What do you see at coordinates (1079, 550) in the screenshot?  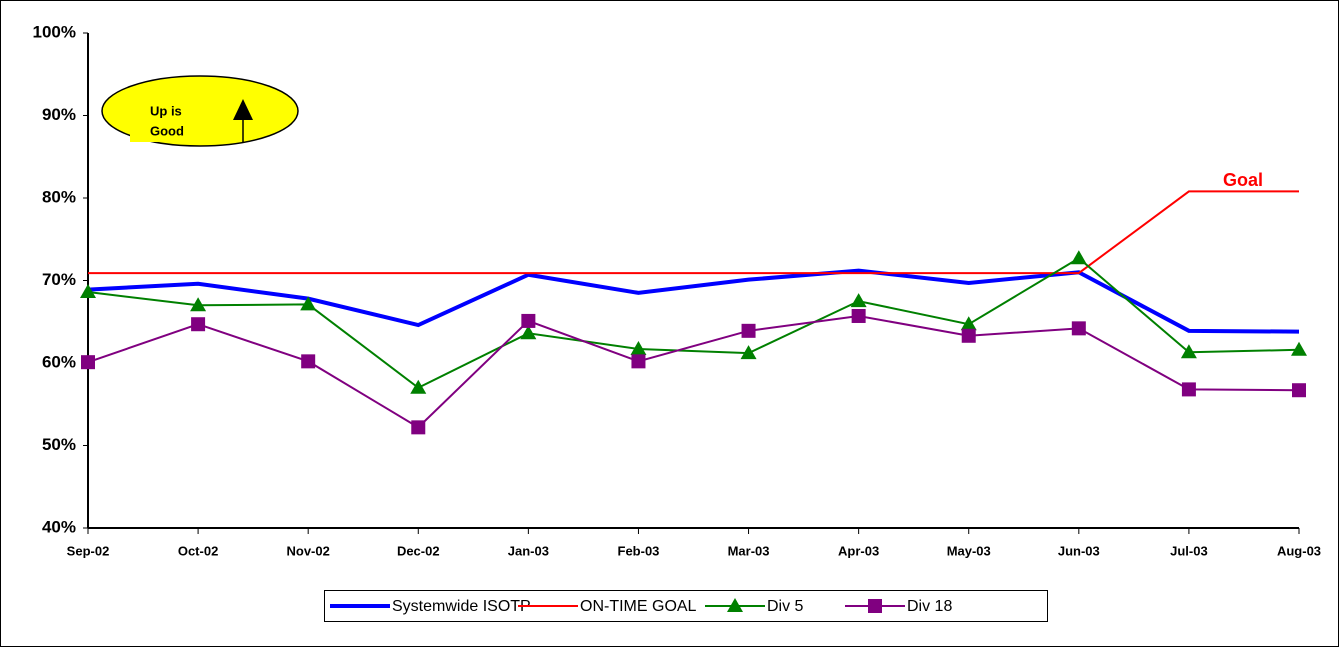 I see `x-tick-label: Jun-03` at bounding box center [1079, 550].